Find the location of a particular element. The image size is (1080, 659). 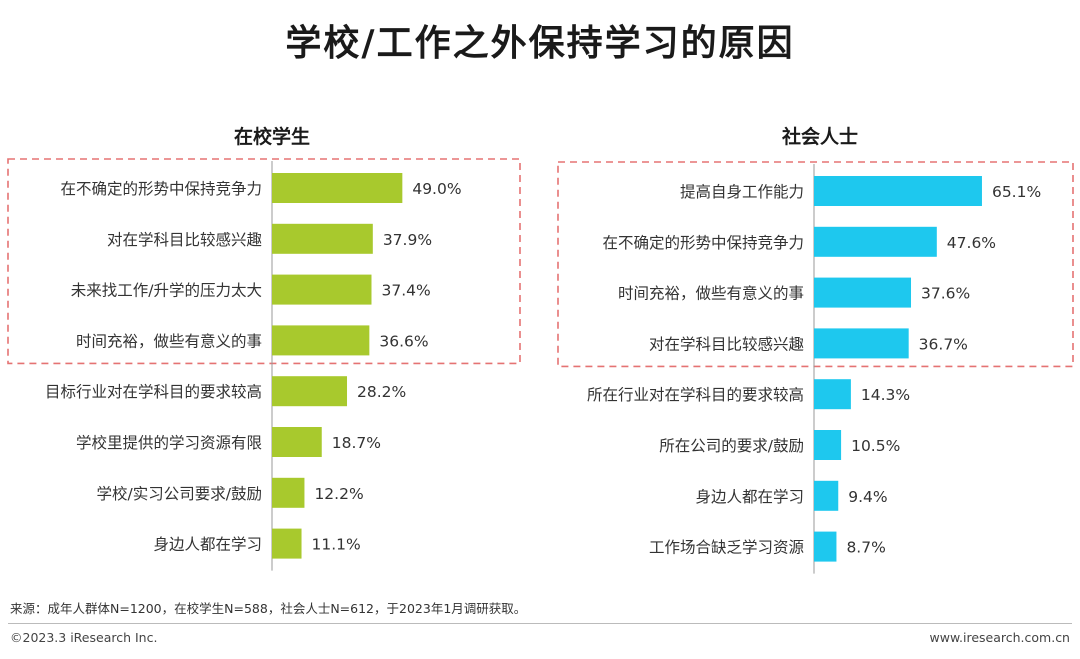

student-category-label: 目标行业对在学科目的要求较高 is located at coordinates (153, 392).